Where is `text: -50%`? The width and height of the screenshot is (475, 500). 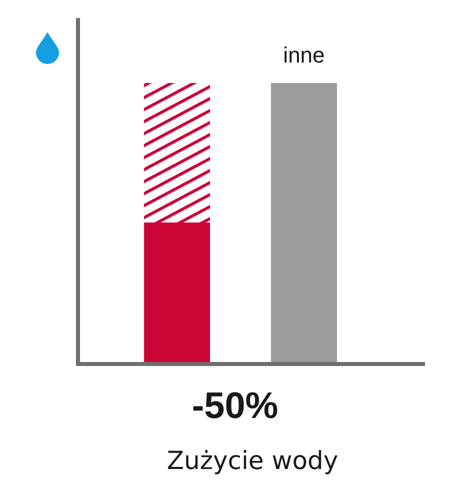 text: -50% is located at coordinates (235, 405).